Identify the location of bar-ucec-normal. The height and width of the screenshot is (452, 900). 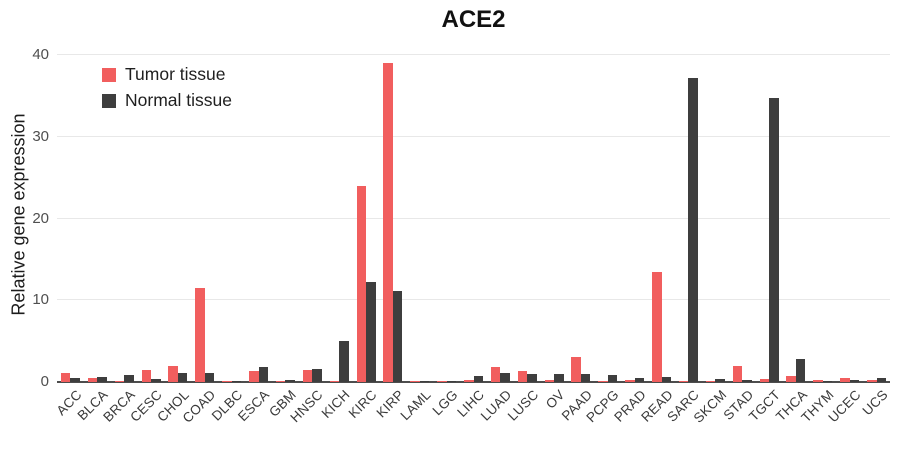
(854, 380).